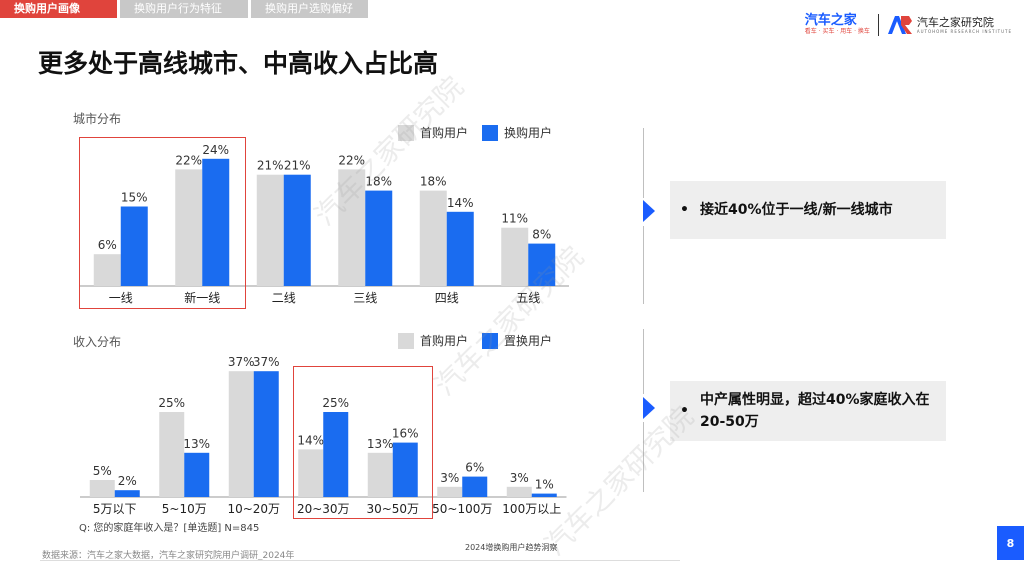 The image size is (1024, 576). What do you see at coordinates (544, 485) in the screenshot?
I see `data-label-replace-6: 1%` at bounding box center [544, 485].